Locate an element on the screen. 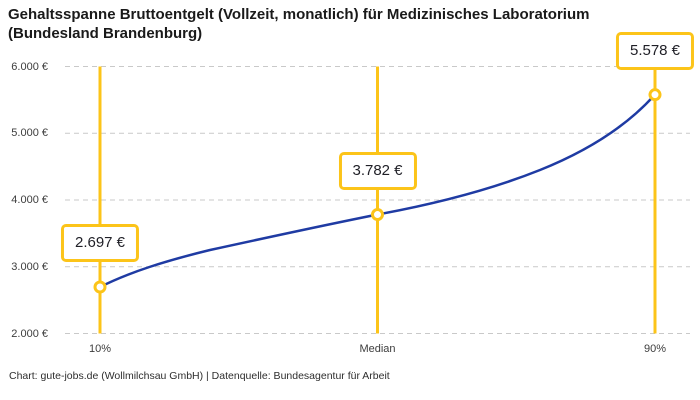  y-tick-6000: 6.000 € is located at coordinates (29, 66).